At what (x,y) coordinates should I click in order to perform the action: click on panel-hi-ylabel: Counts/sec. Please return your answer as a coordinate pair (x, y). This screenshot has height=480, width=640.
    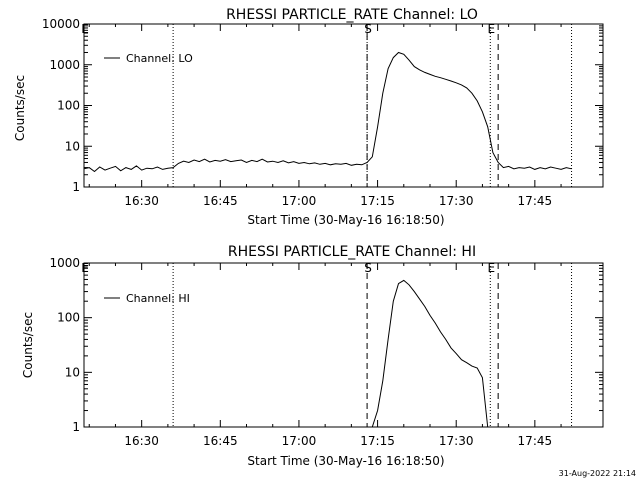
    Looking at the image, I should click on (28, 345).